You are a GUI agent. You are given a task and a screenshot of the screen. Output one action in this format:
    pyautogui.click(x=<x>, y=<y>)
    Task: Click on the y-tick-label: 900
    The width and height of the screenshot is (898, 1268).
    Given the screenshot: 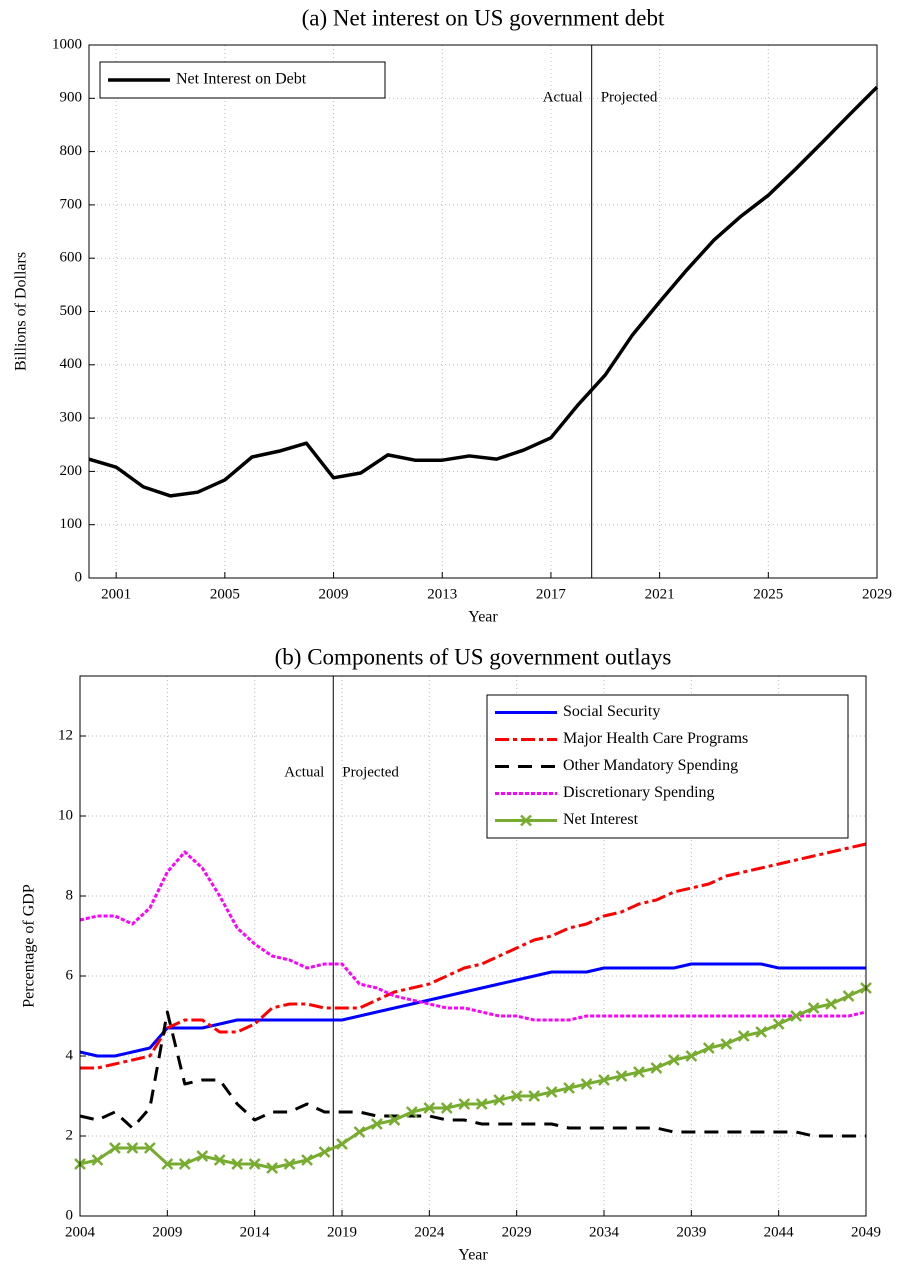 What is the action you would take?
    pyautogui.click(x=71, y=98)
    